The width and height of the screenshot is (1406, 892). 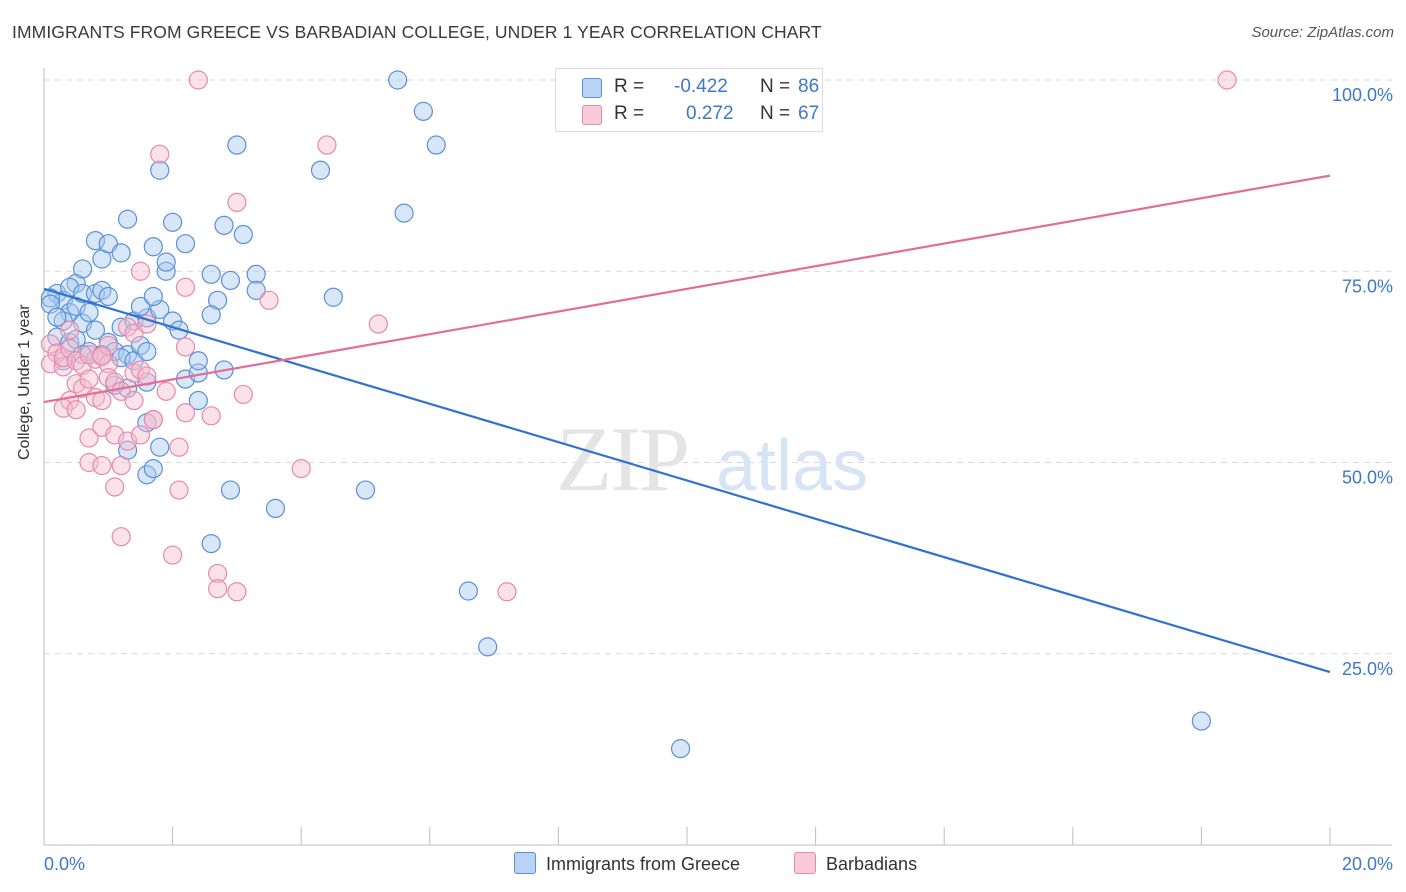 I want to click on x-tick-label-max: 20.0%, so click(x=1367, y=864).